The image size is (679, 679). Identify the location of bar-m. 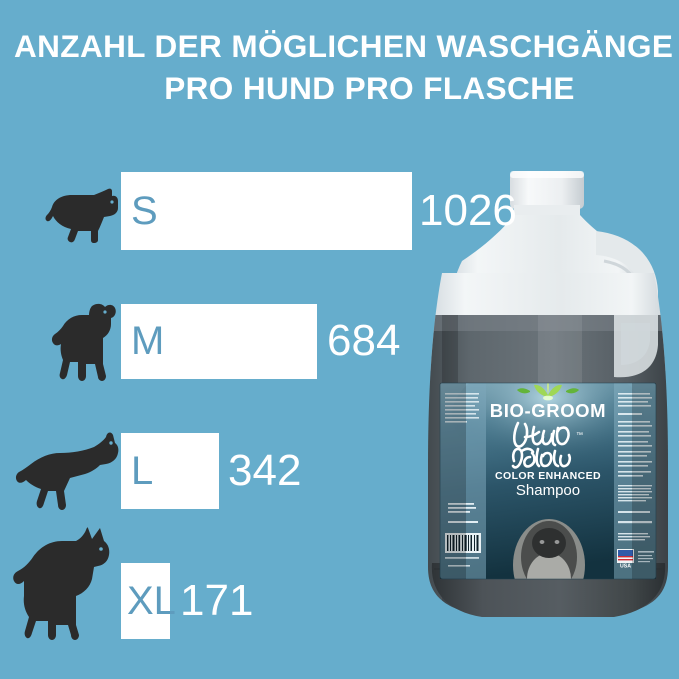
(219, 341).